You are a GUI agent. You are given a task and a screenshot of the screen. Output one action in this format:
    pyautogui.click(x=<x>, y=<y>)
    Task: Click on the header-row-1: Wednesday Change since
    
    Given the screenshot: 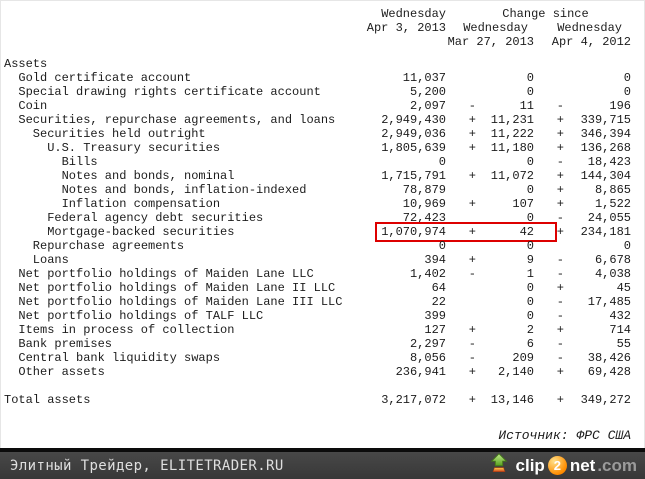 What is the action you would take?
    pyautogui.click(x=322, y=14)
    